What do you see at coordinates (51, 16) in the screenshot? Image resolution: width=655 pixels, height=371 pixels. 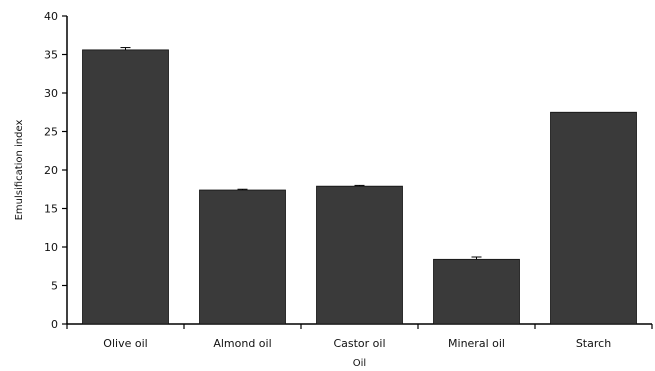 I see `y-tick-label-40: 40` at bounding box center [51, 16].